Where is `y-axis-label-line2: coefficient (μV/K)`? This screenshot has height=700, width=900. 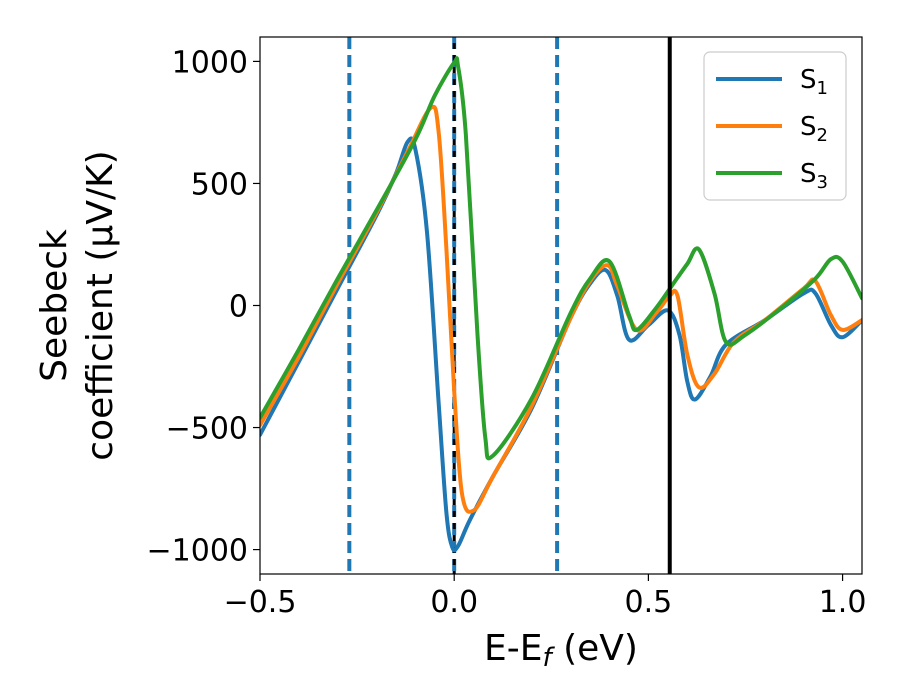
y-axis-label-line2: coefficient (μV/K) is located at coordinates (100, 305).